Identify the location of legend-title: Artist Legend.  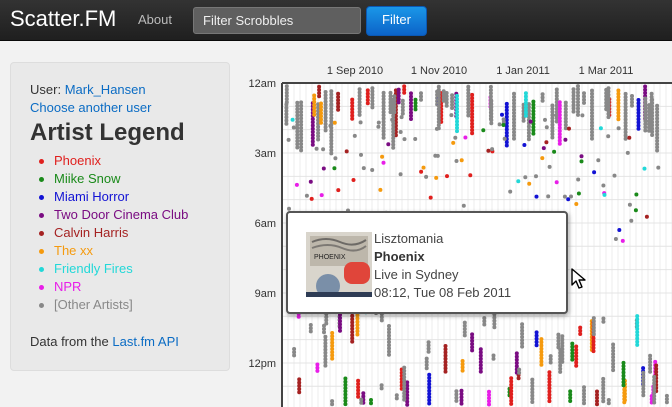
(107, 132).